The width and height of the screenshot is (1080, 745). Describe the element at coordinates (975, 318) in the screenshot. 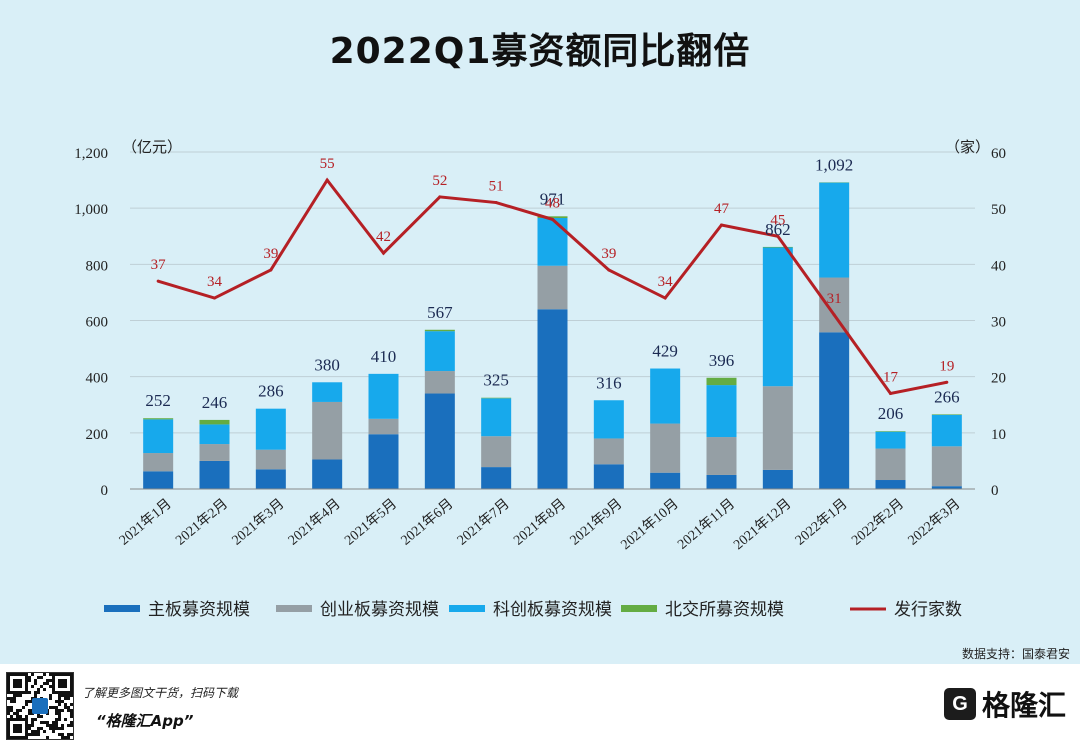

I see `right-axis: 0 10 20 30 40 50 60（家）` at that location.